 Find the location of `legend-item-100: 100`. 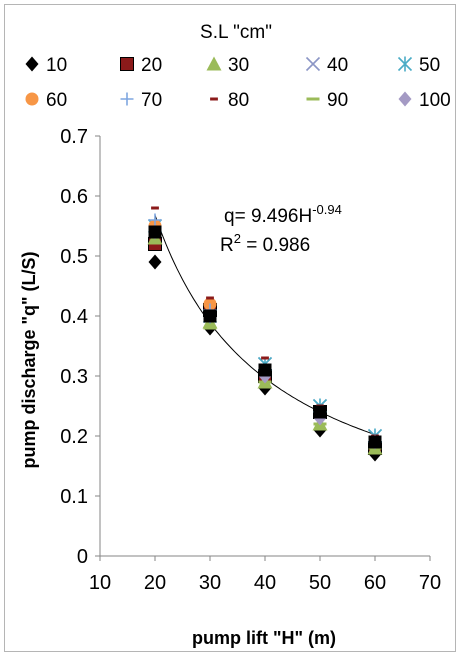

legend-item-100: 100 is located at coordinates (424, 100).